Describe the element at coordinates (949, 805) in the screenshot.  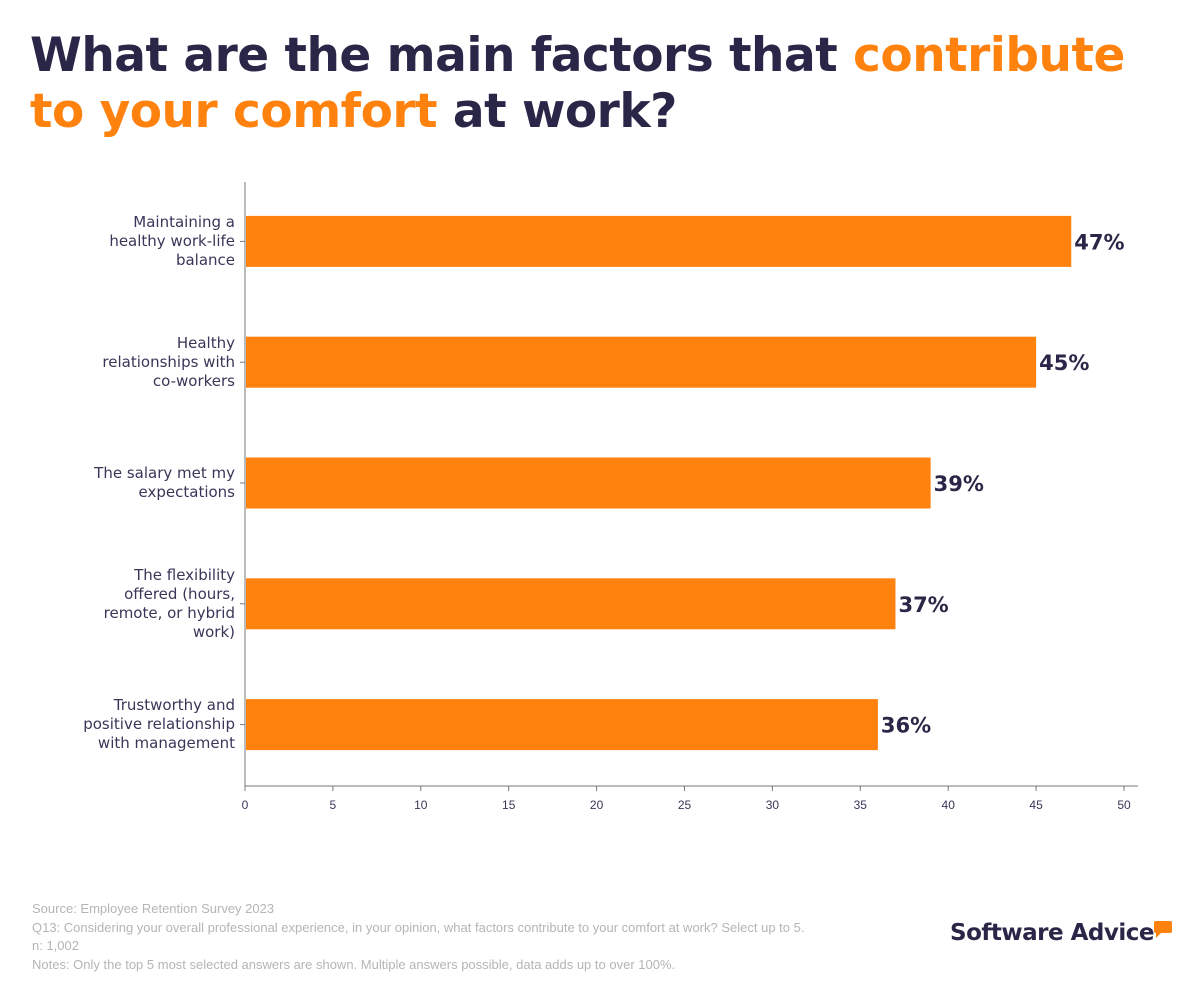
I see `x-tick-label: 40` at that location.